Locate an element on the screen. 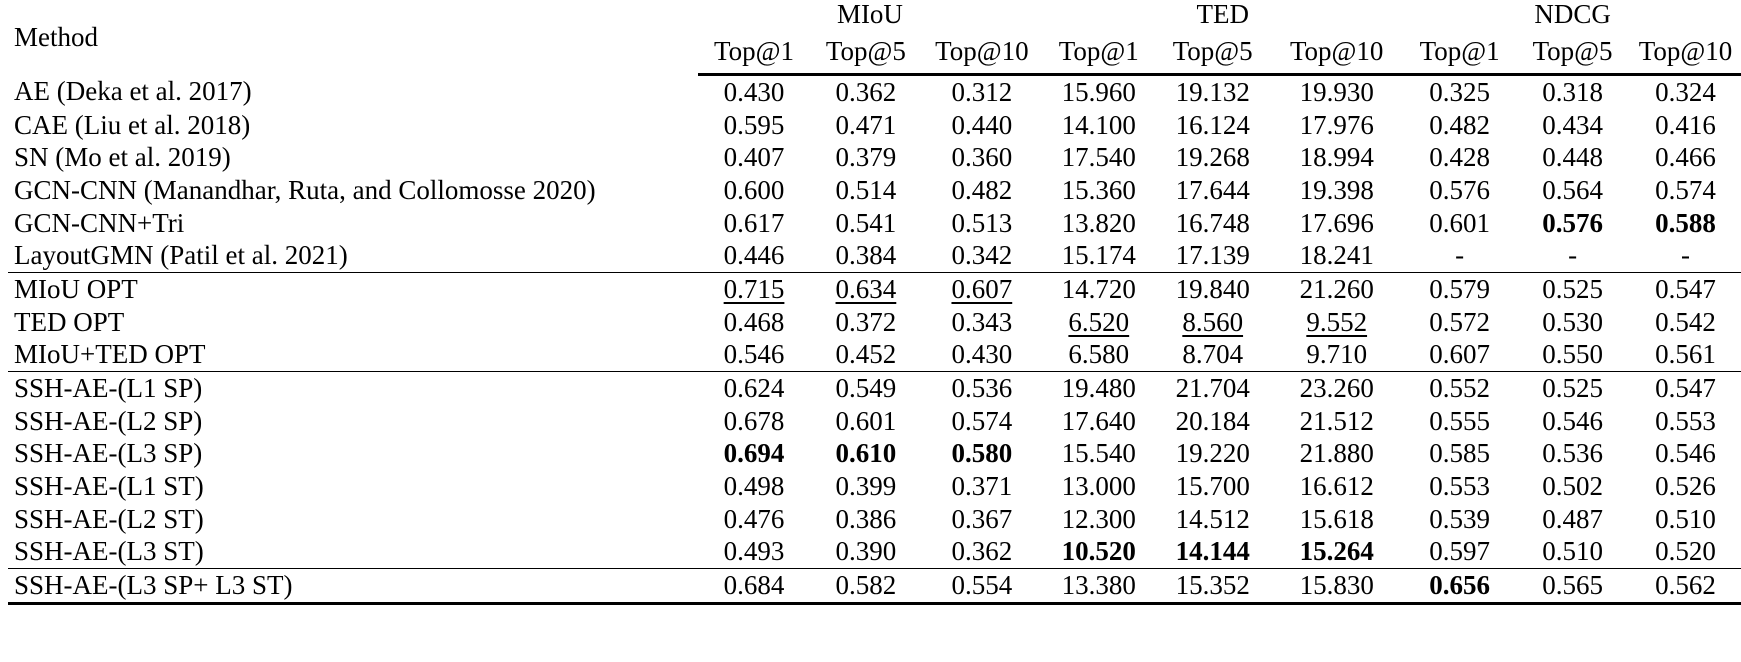 The width and height of the screenshot is (1741, 662). value-text: 0.574 is located at coordinates (1685, 189).